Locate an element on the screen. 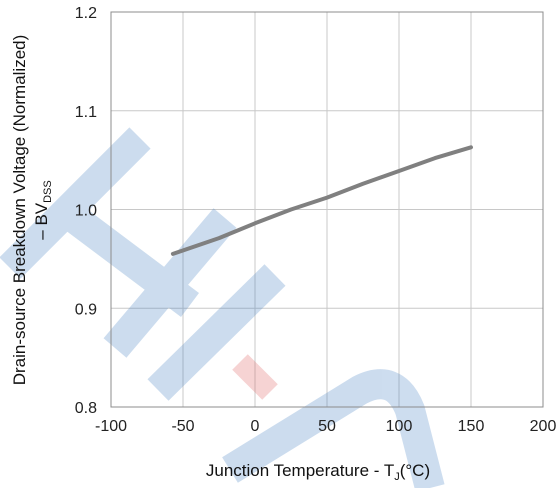 The image size is (557, 488). y-tick-label-1: 0.9 is located at coordinates (86, 309).